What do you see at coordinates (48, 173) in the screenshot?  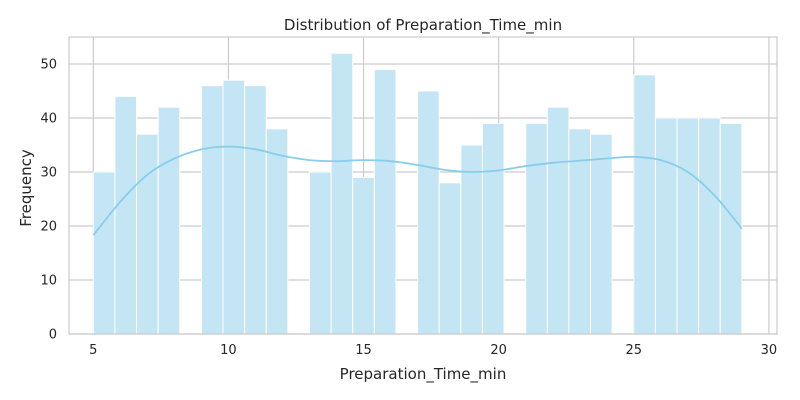 I see `y-tick-label: 30` at bounding box center [48, 173].